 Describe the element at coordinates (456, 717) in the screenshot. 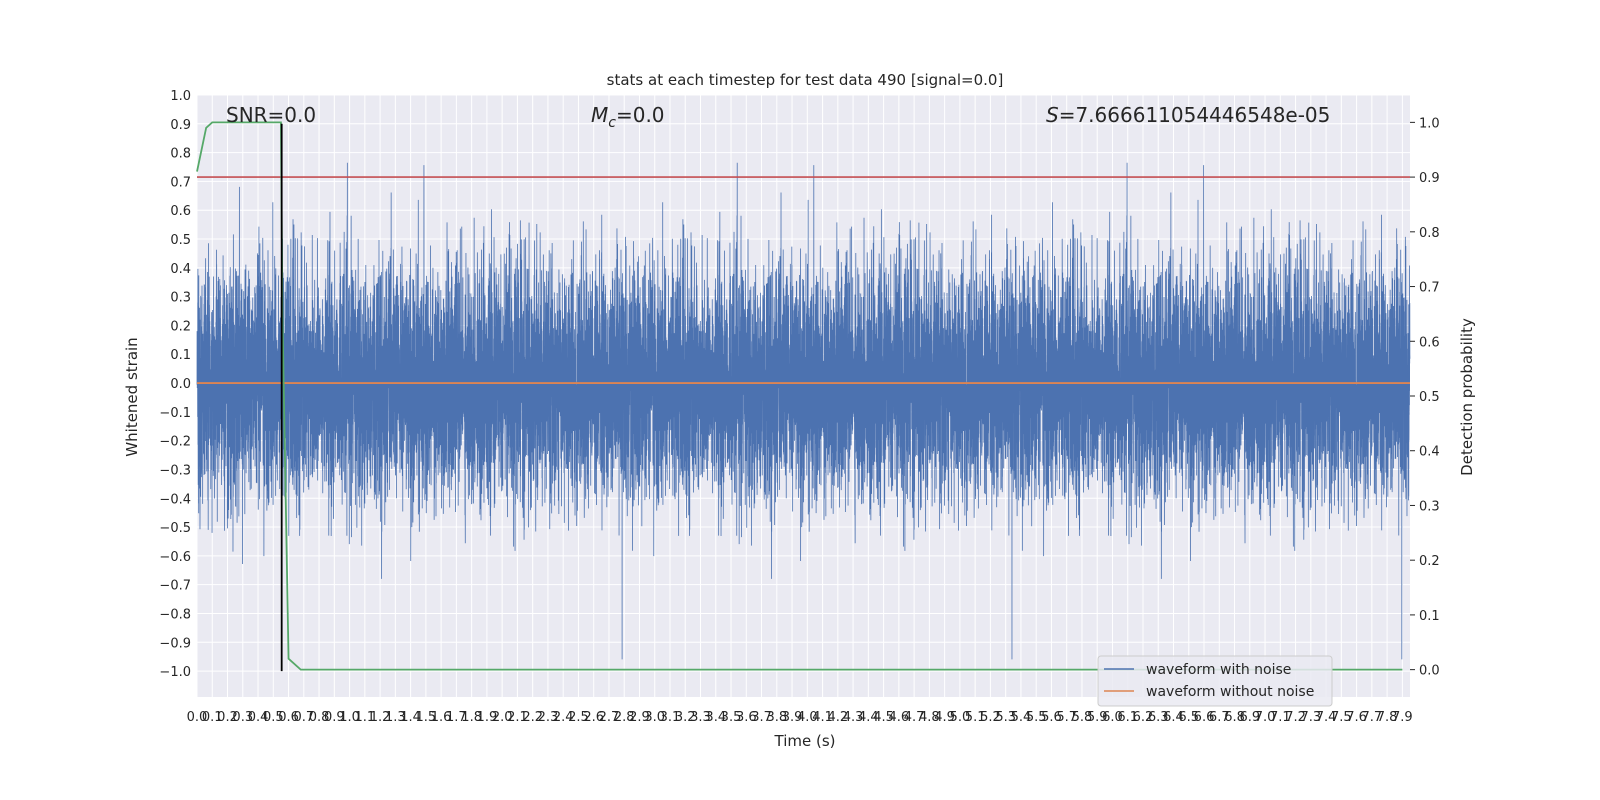

I see `x-tick-label: 1.7` at that location.